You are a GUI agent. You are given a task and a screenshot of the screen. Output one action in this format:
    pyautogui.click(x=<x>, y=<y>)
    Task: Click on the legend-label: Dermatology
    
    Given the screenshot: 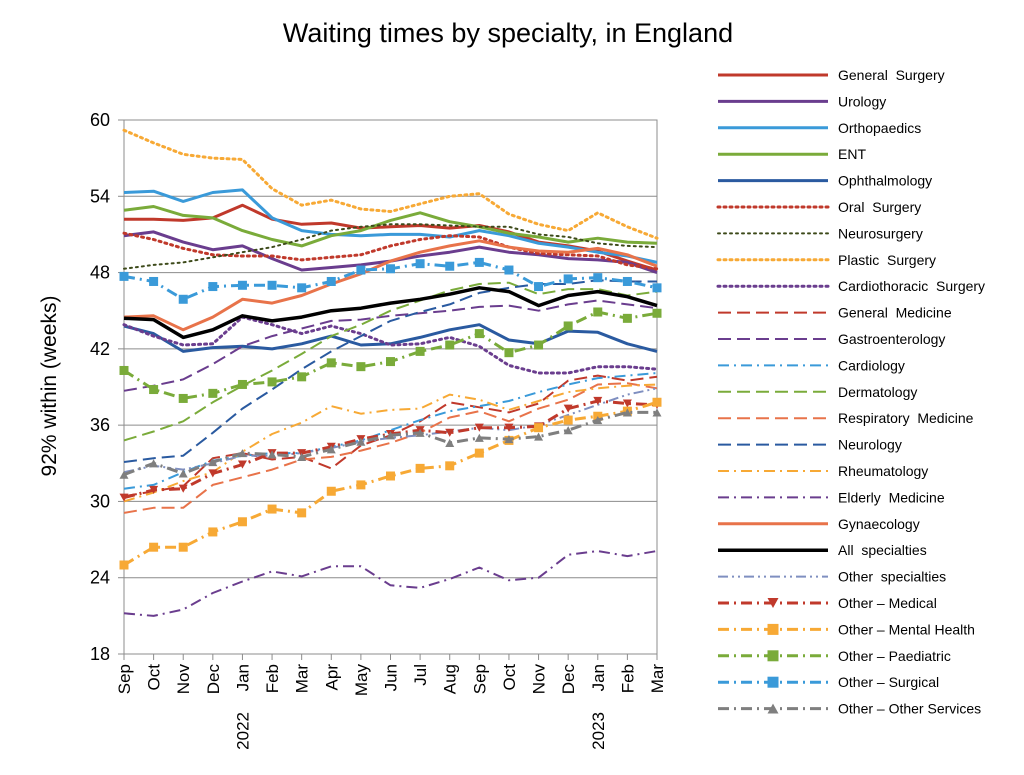 What is the action you would take?
    pyautogui.click(x=877, y=392)
    